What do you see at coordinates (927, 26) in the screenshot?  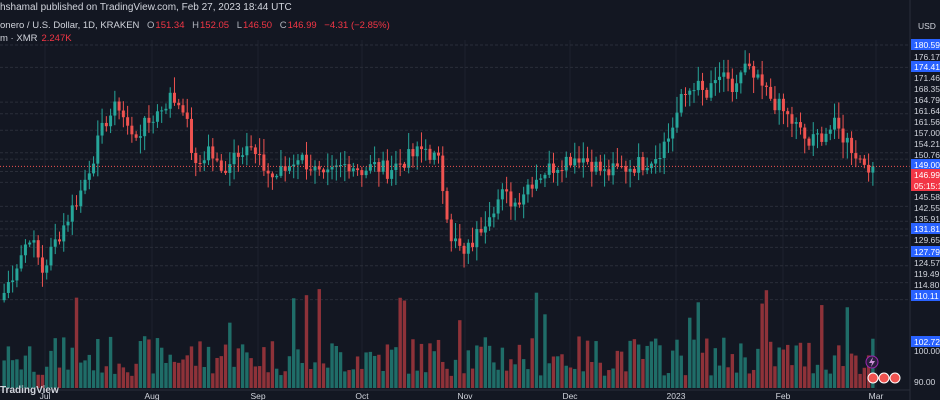 I see `currency-label: USD` at bounding box center [927, 26].